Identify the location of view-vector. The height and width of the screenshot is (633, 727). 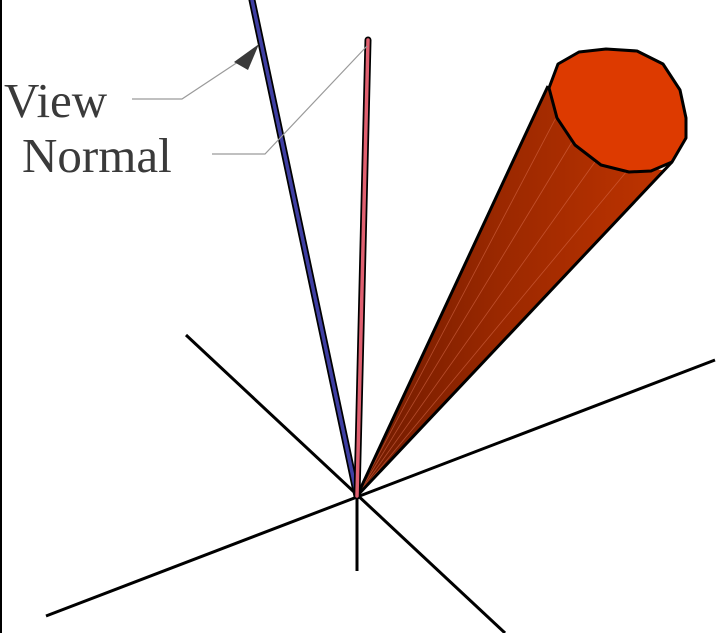
(304, 250).